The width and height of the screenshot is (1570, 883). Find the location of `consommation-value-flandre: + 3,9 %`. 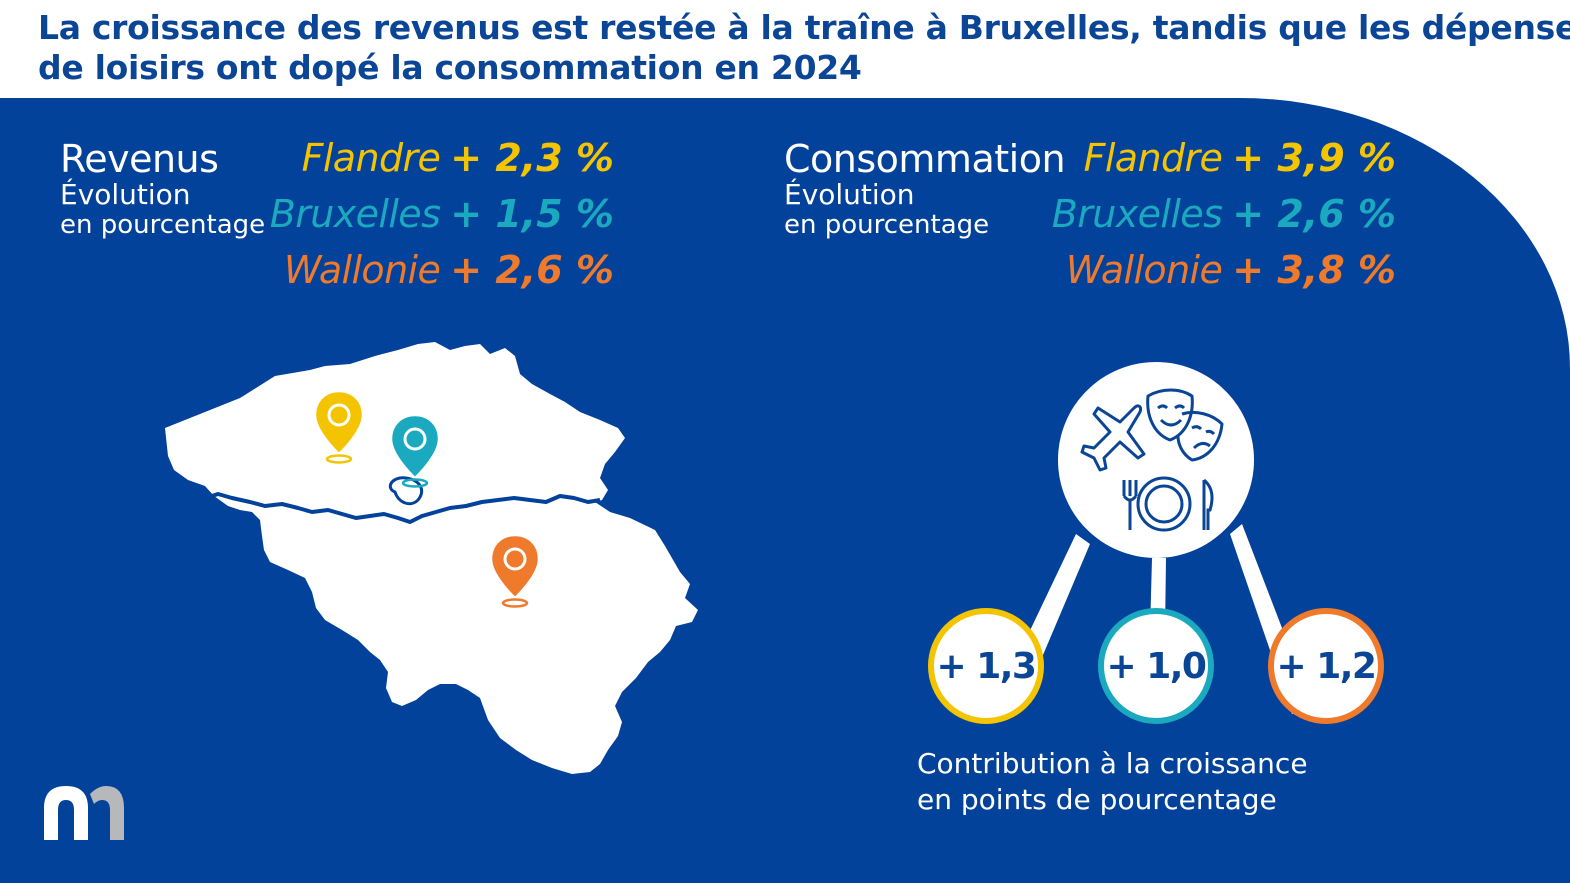

consommation-value-flandre: + 3,9 % is located at coordinates (1314, 158).